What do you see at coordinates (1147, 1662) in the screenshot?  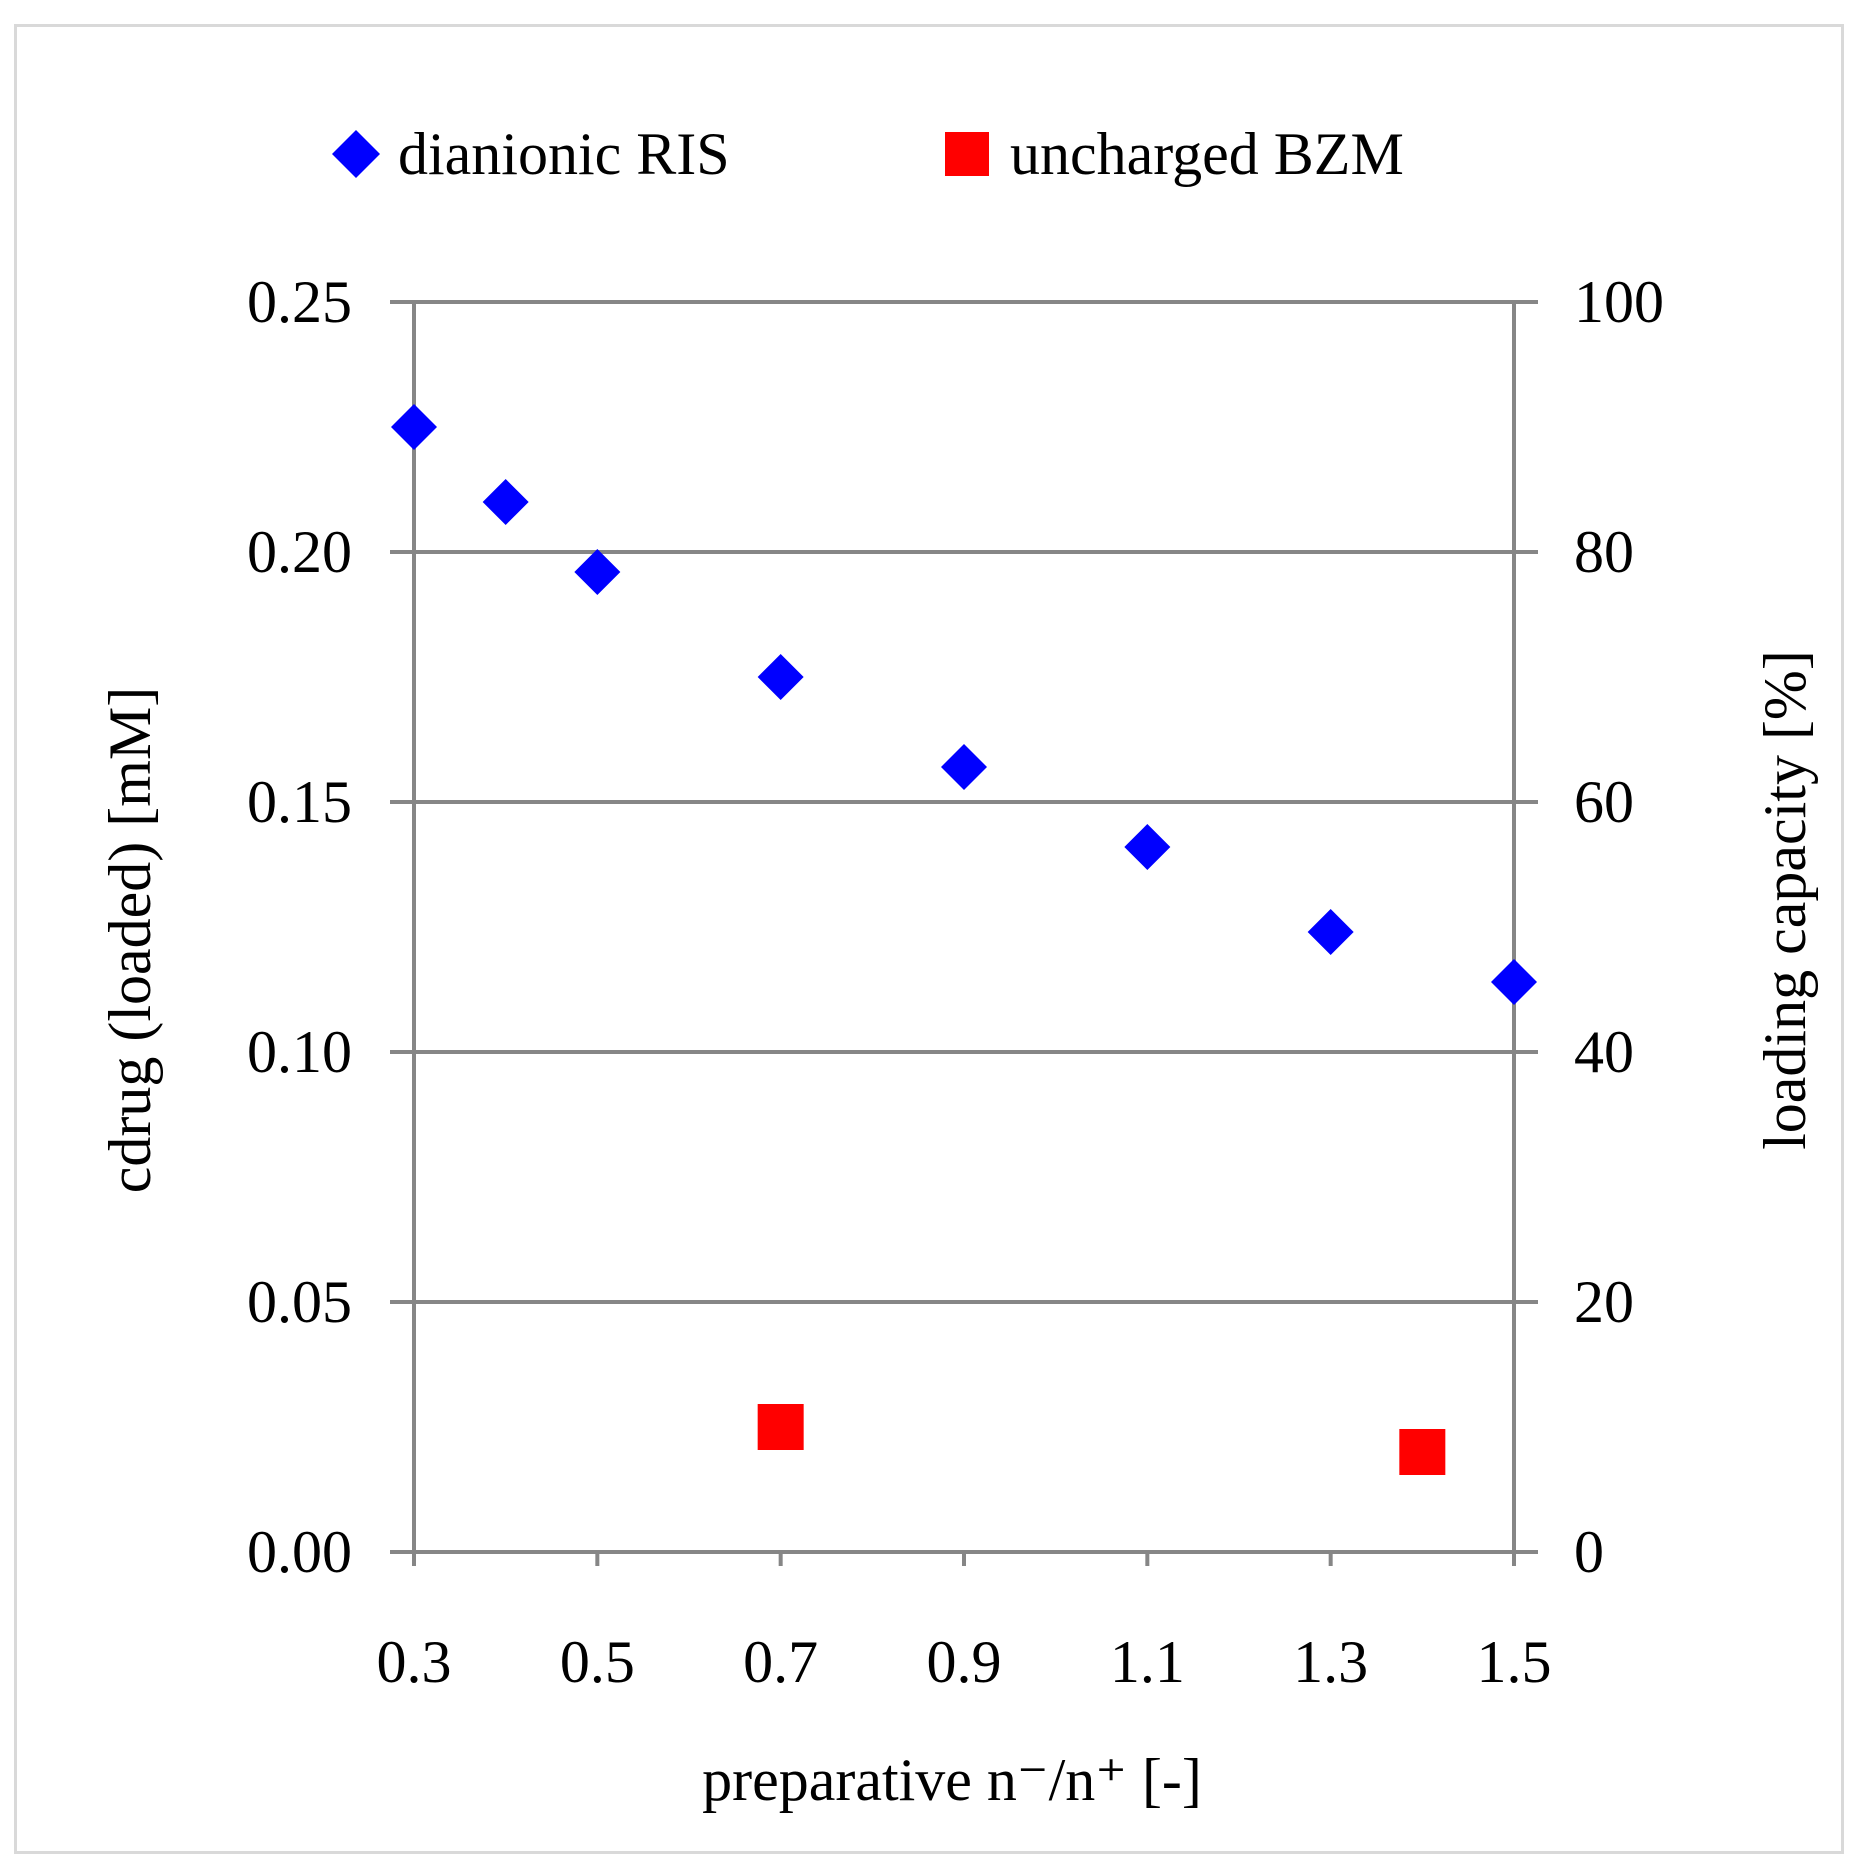 I see `x-tick-label: 1.1` at bounding box center [1147, 1662].